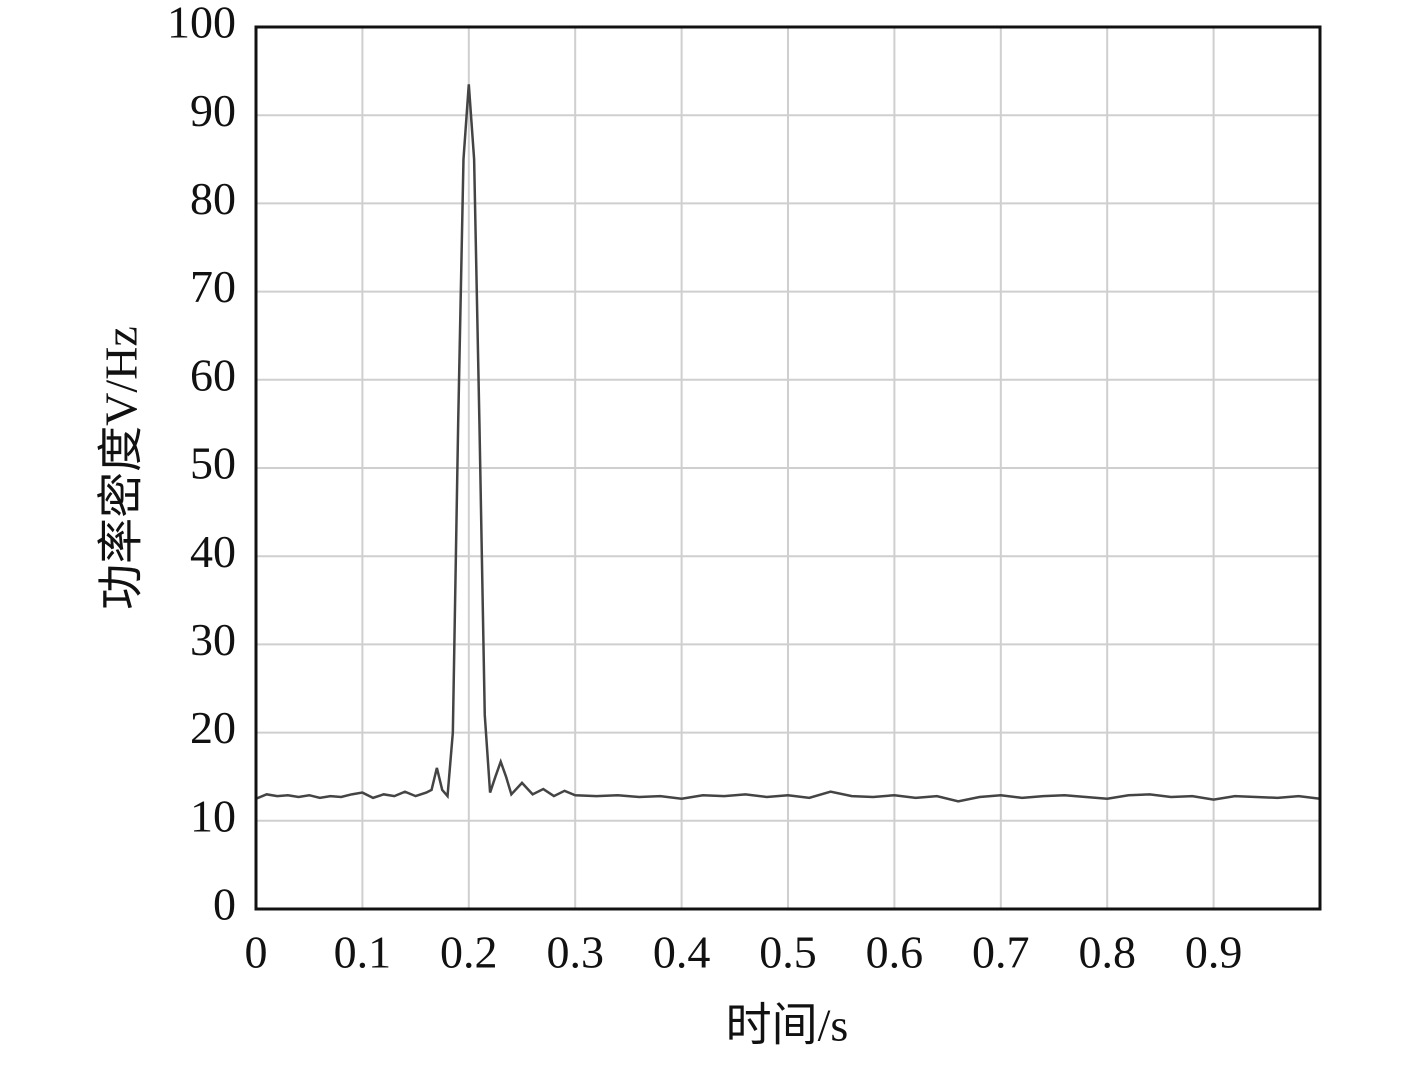  Describe the element at coordinates (213, 374) in the screenshot. I see `y-tick-label: 60` at that location.